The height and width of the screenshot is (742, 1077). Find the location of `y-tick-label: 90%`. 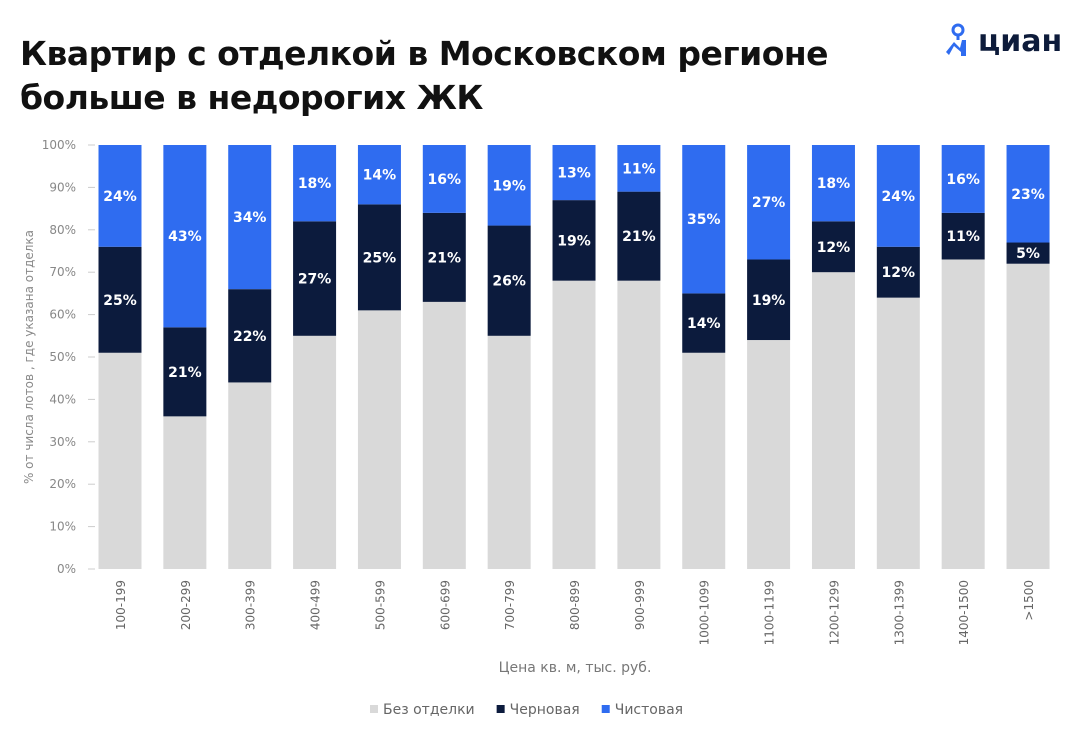

y-tick-label: 90% is located at coordinates (62, 187).